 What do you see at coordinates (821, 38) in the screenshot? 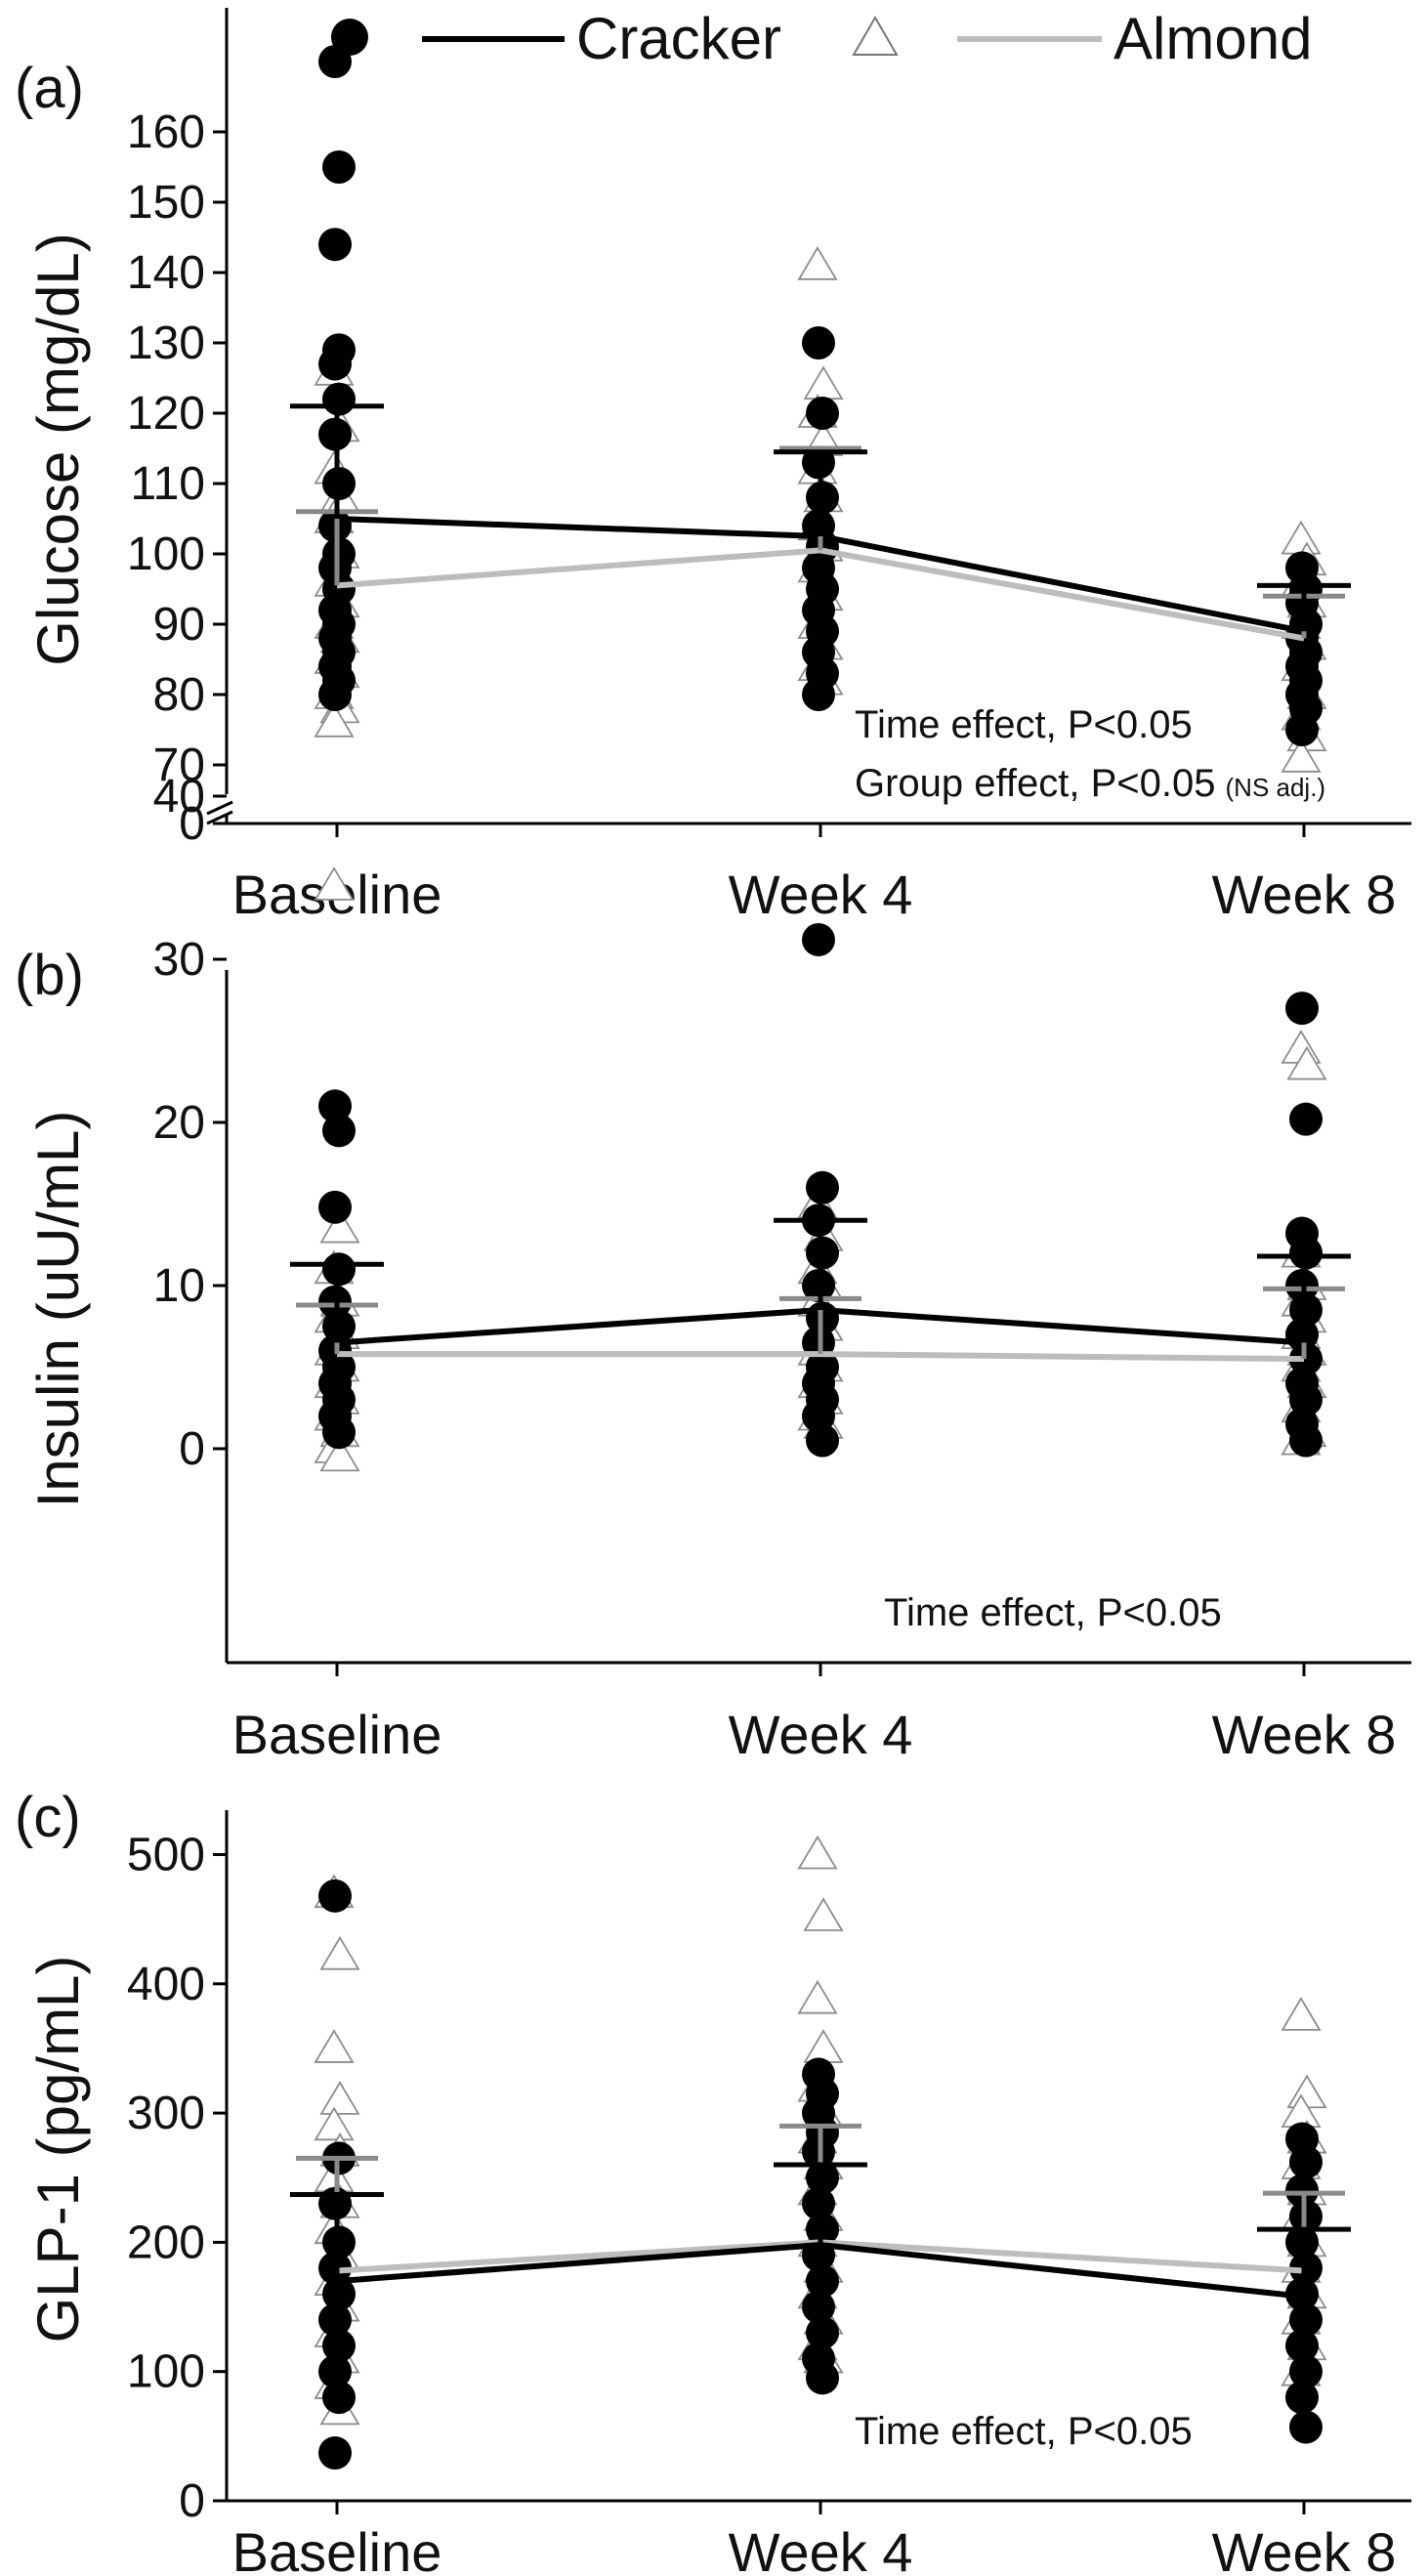
I see `legend: Cracker Almond` at bounding box center [821, 38].